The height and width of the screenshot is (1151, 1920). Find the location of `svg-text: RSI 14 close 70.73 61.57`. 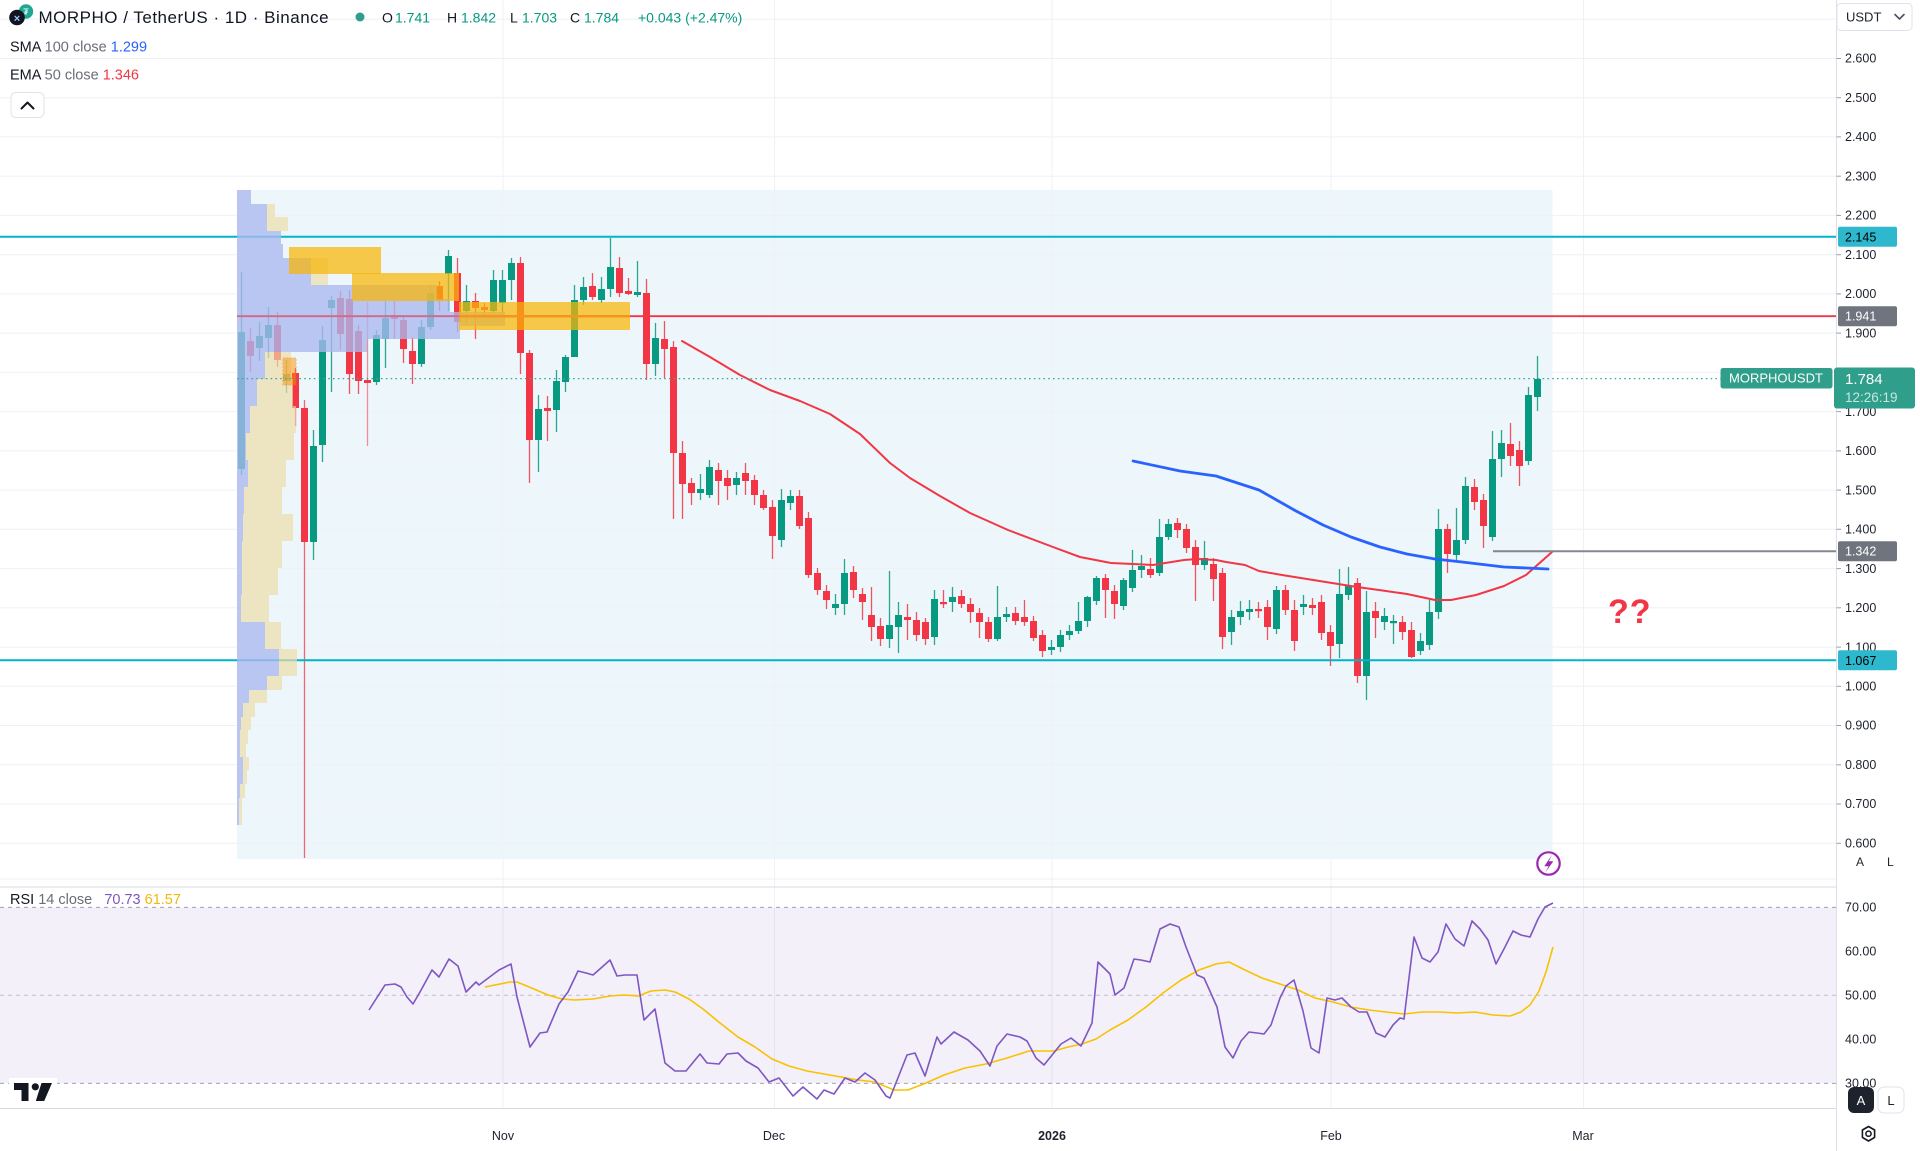

svg-text: RSI 14 close 70.73 61.57 is located at coordinates (95, 900).